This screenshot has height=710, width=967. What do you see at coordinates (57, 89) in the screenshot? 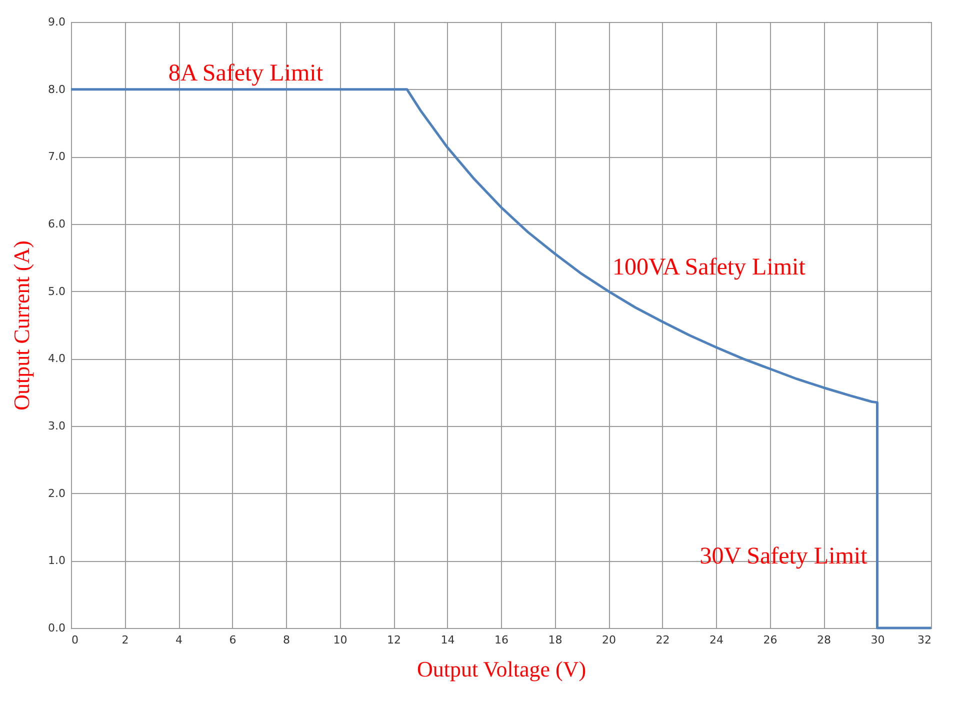
I see `y-tick-label: 8.0` at bounding box center [57, 89].